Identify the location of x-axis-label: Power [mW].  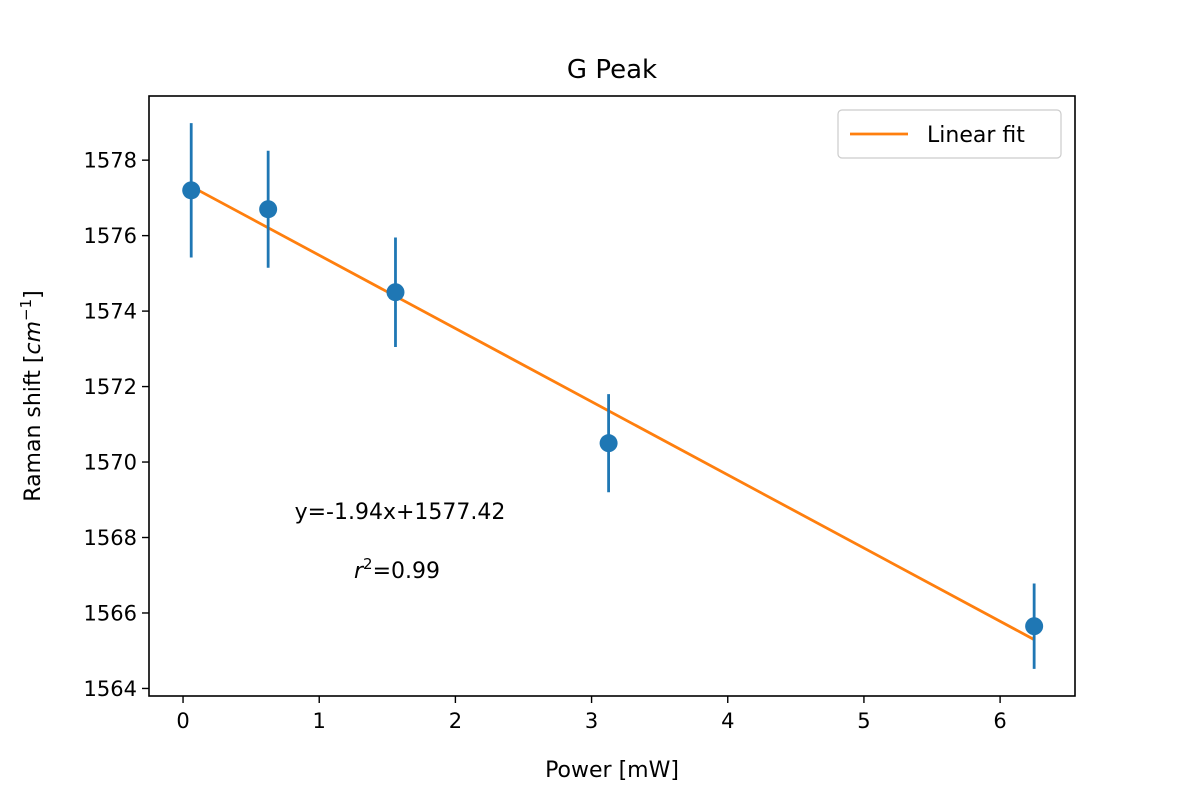
(612, 770).